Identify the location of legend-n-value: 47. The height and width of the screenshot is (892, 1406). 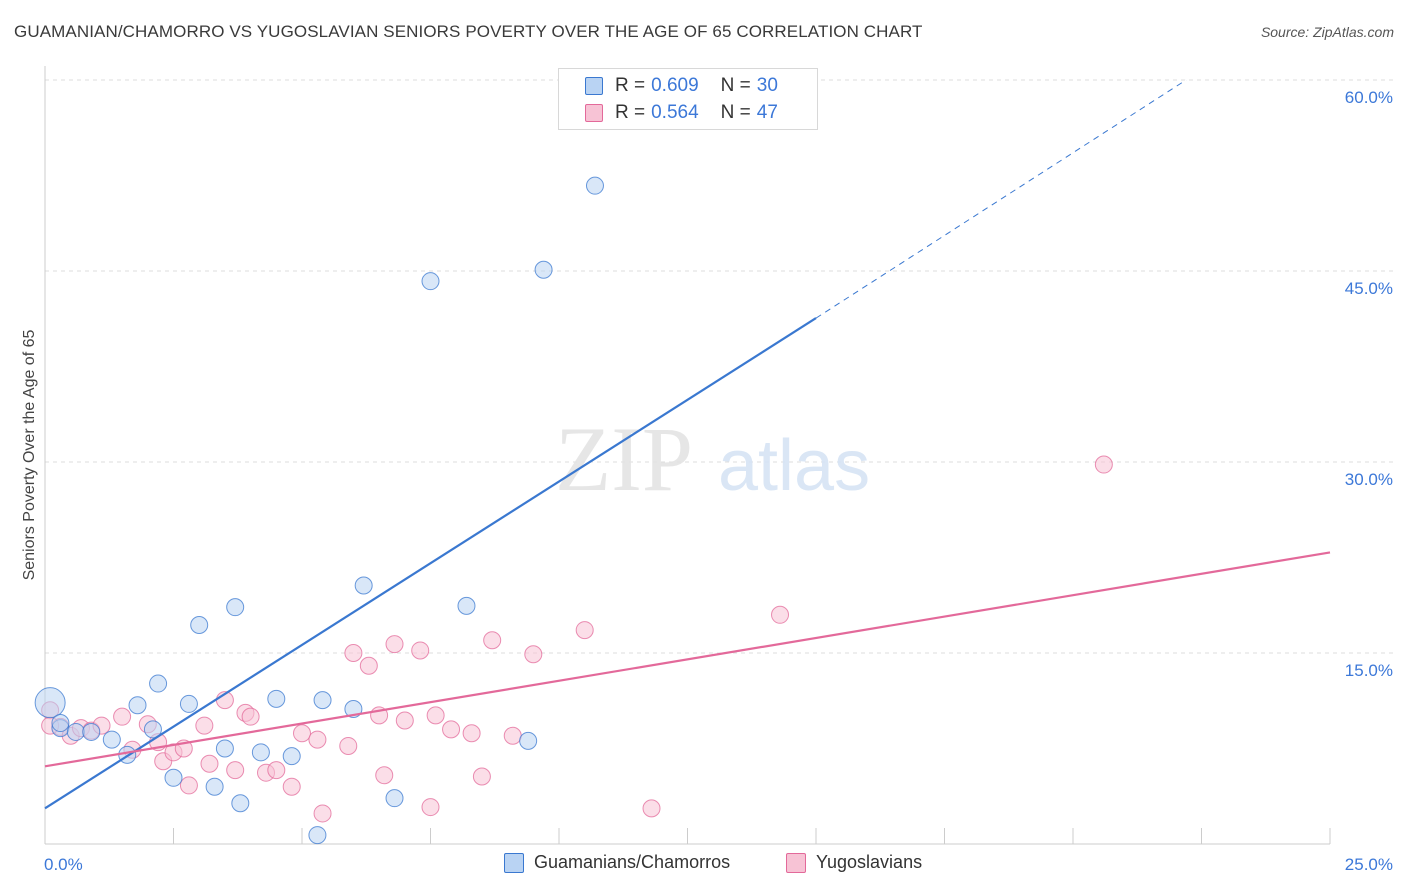
(767, 112).